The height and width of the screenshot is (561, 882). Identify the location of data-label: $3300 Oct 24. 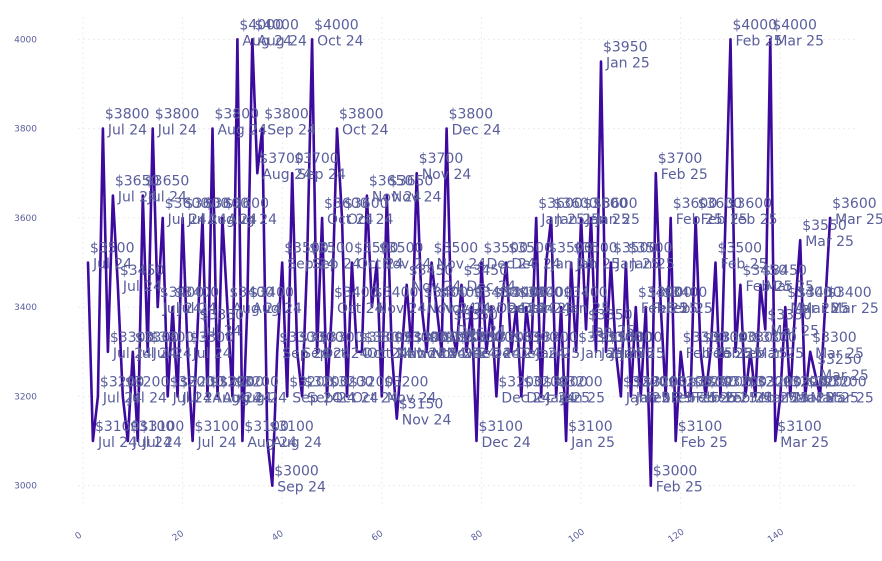
(384, 346).